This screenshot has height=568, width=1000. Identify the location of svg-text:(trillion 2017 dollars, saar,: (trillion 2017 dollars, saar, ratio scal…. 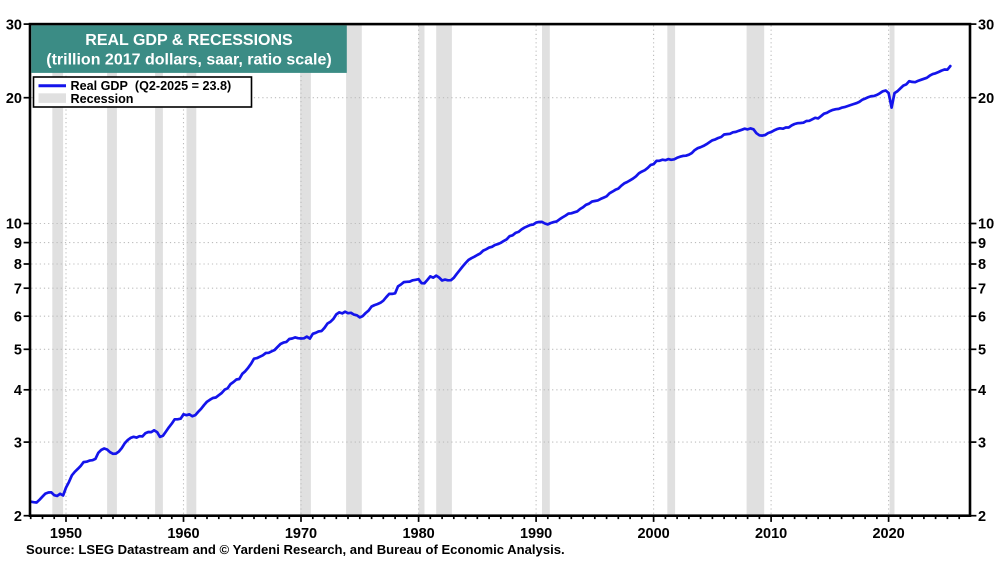
(188, 59).